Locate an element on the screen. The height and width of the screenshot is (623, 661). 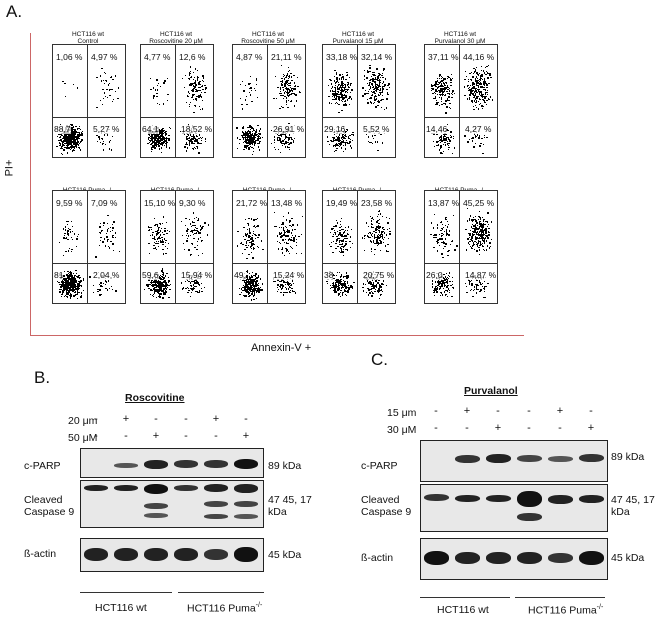
scatter-plot: 33,18 % 32,14 % 29,16 5,52 % is located at coordinates (359, 101).